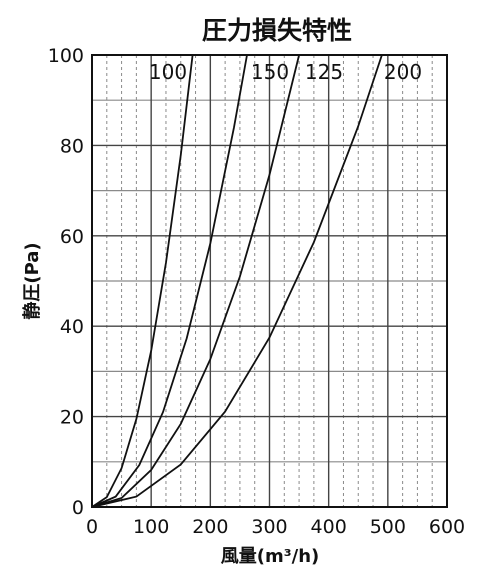 This screenshot has height=577, width=500. I want to click on x-tick-label: 400, so click(329, 527).